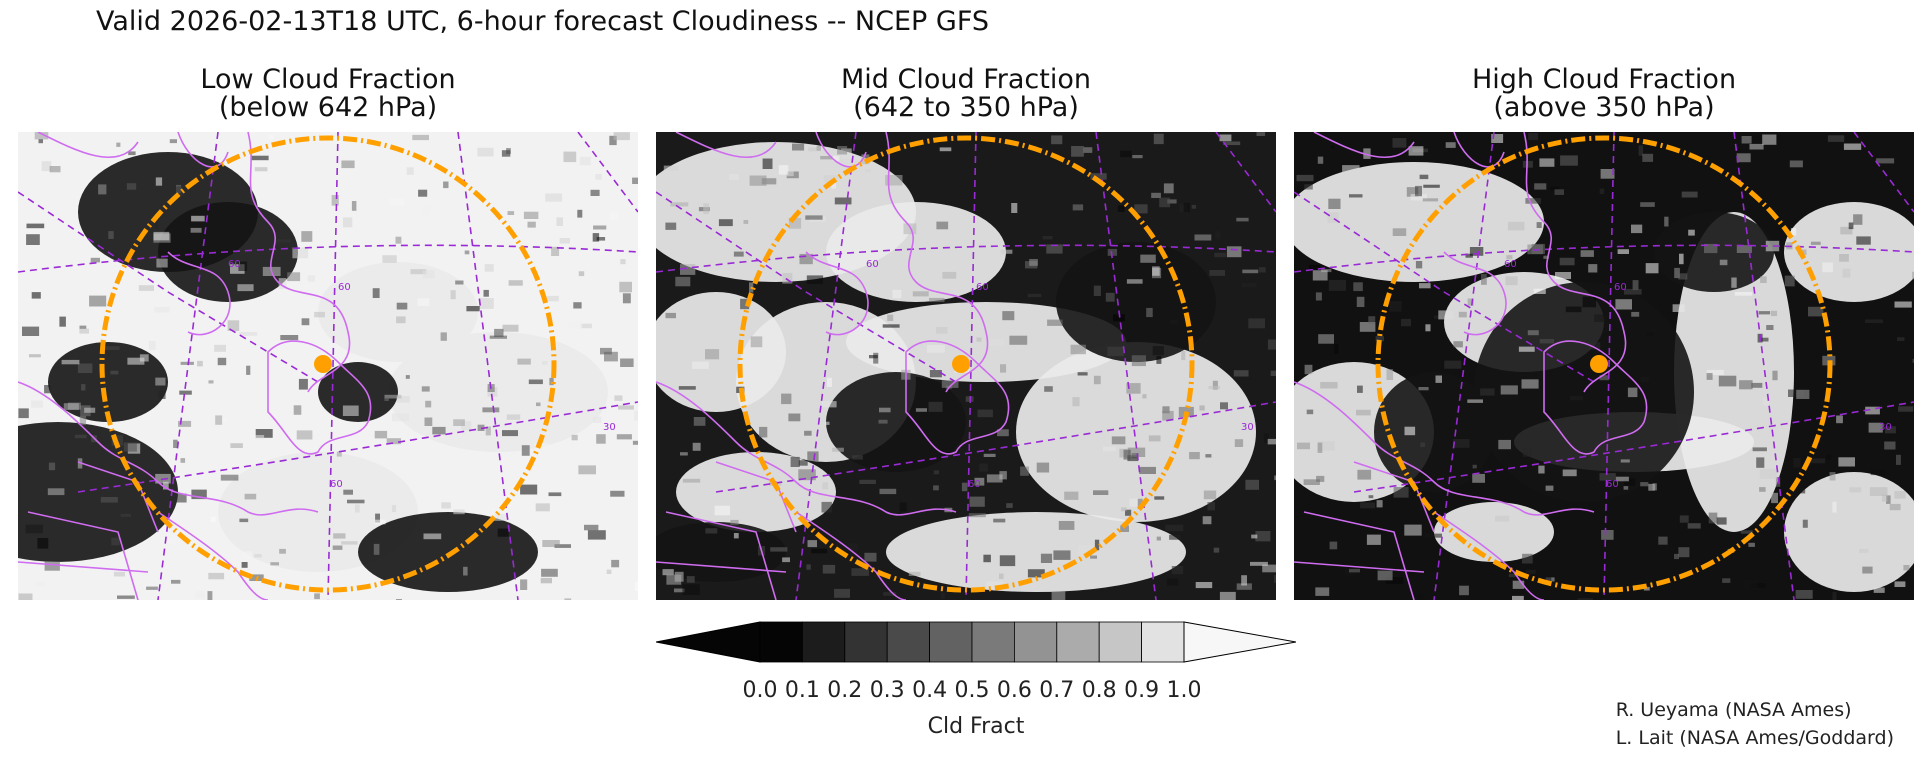 This screenshot has height=760, width=1920. Describe the element at coordinates (1849, 532) in the screenshot. I see `cloud-region` at that location.